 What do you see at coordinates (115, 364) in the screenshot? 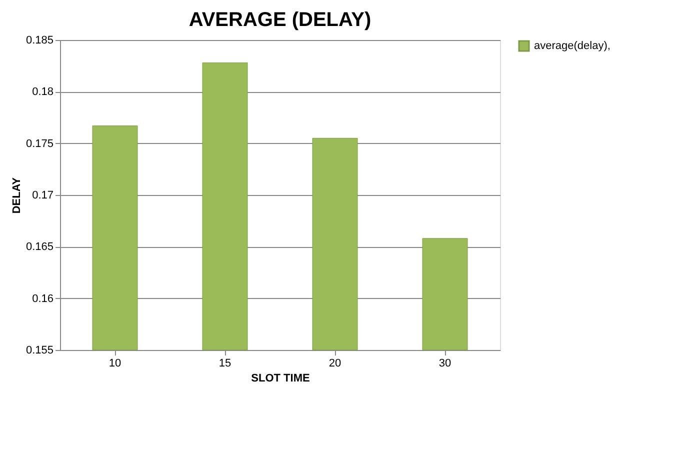
I see `x-tick-label: 10` at bounding box center [115, 364].